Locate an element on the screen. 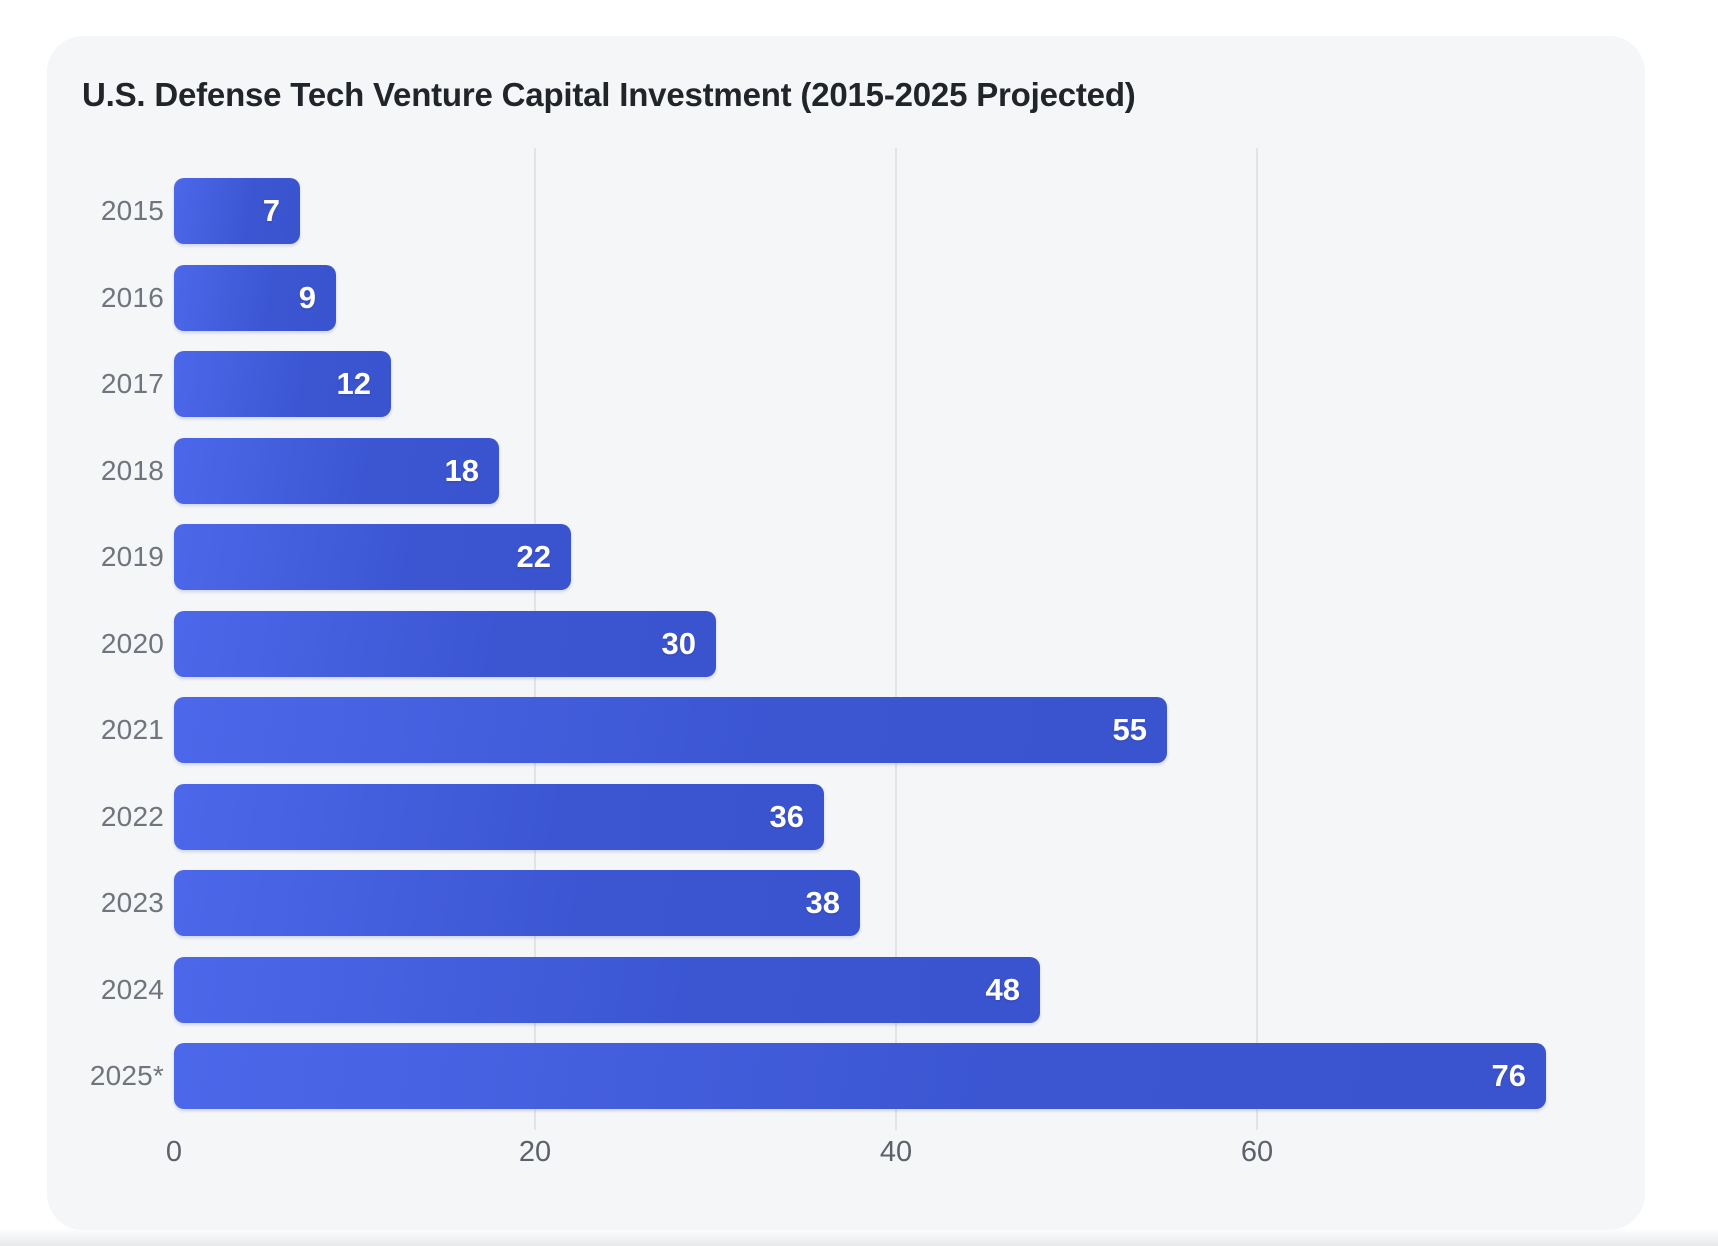  category-label-2016: 2016 is located at coordinates (132, 297).